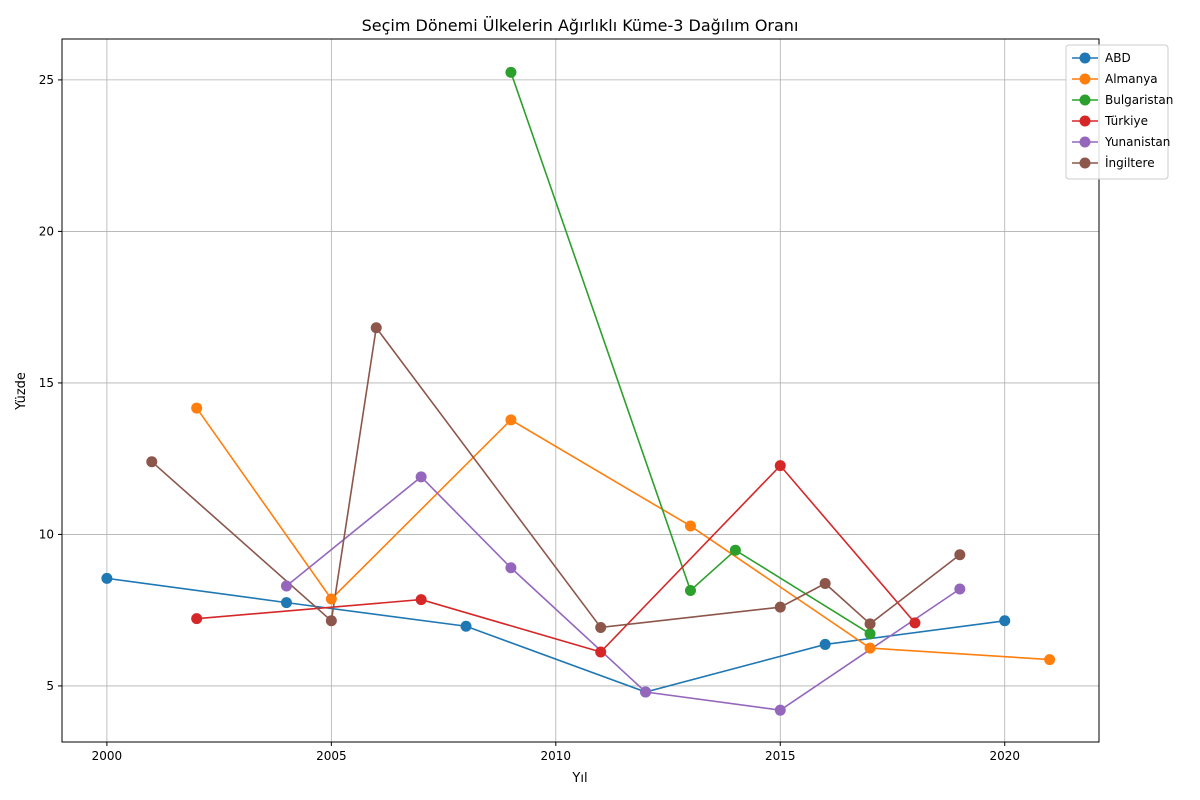 Image resolution: width=1200 pixels, height=800 pixels. I want to click on y-tick-label: 10, so click(46, 534).